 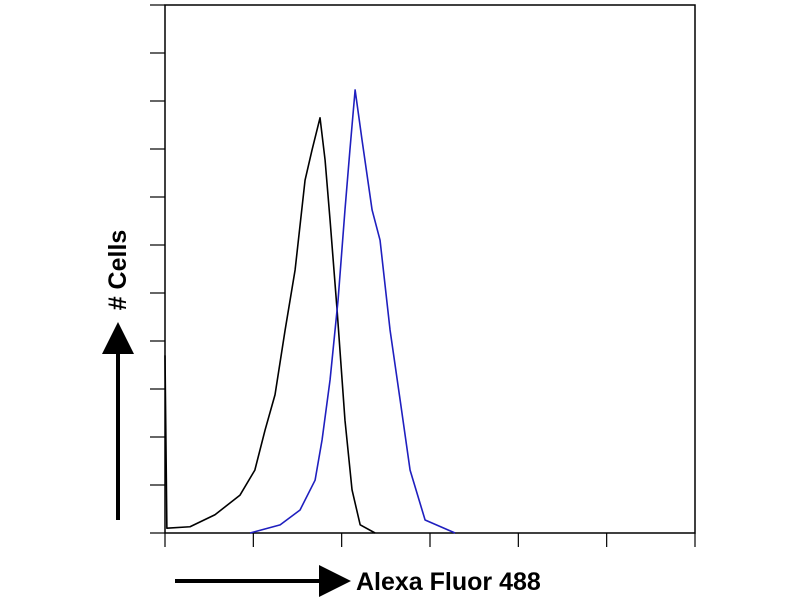 What do you see at coordinates (118, 270) in the screenshot?
I see `y-axis-title: # Cells` at bounding box center [118, 270].